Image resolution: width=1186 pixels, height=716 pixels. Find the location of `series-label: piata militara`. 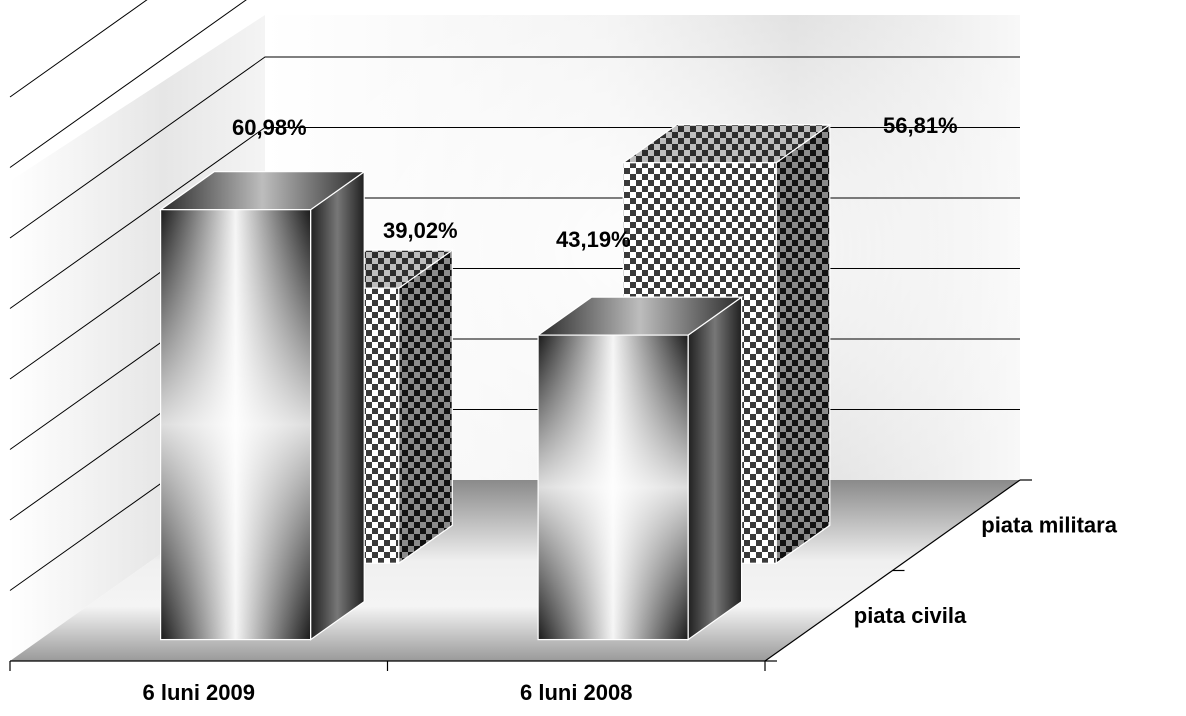

series-label: piata militara is located at coordinates (1049, 524).